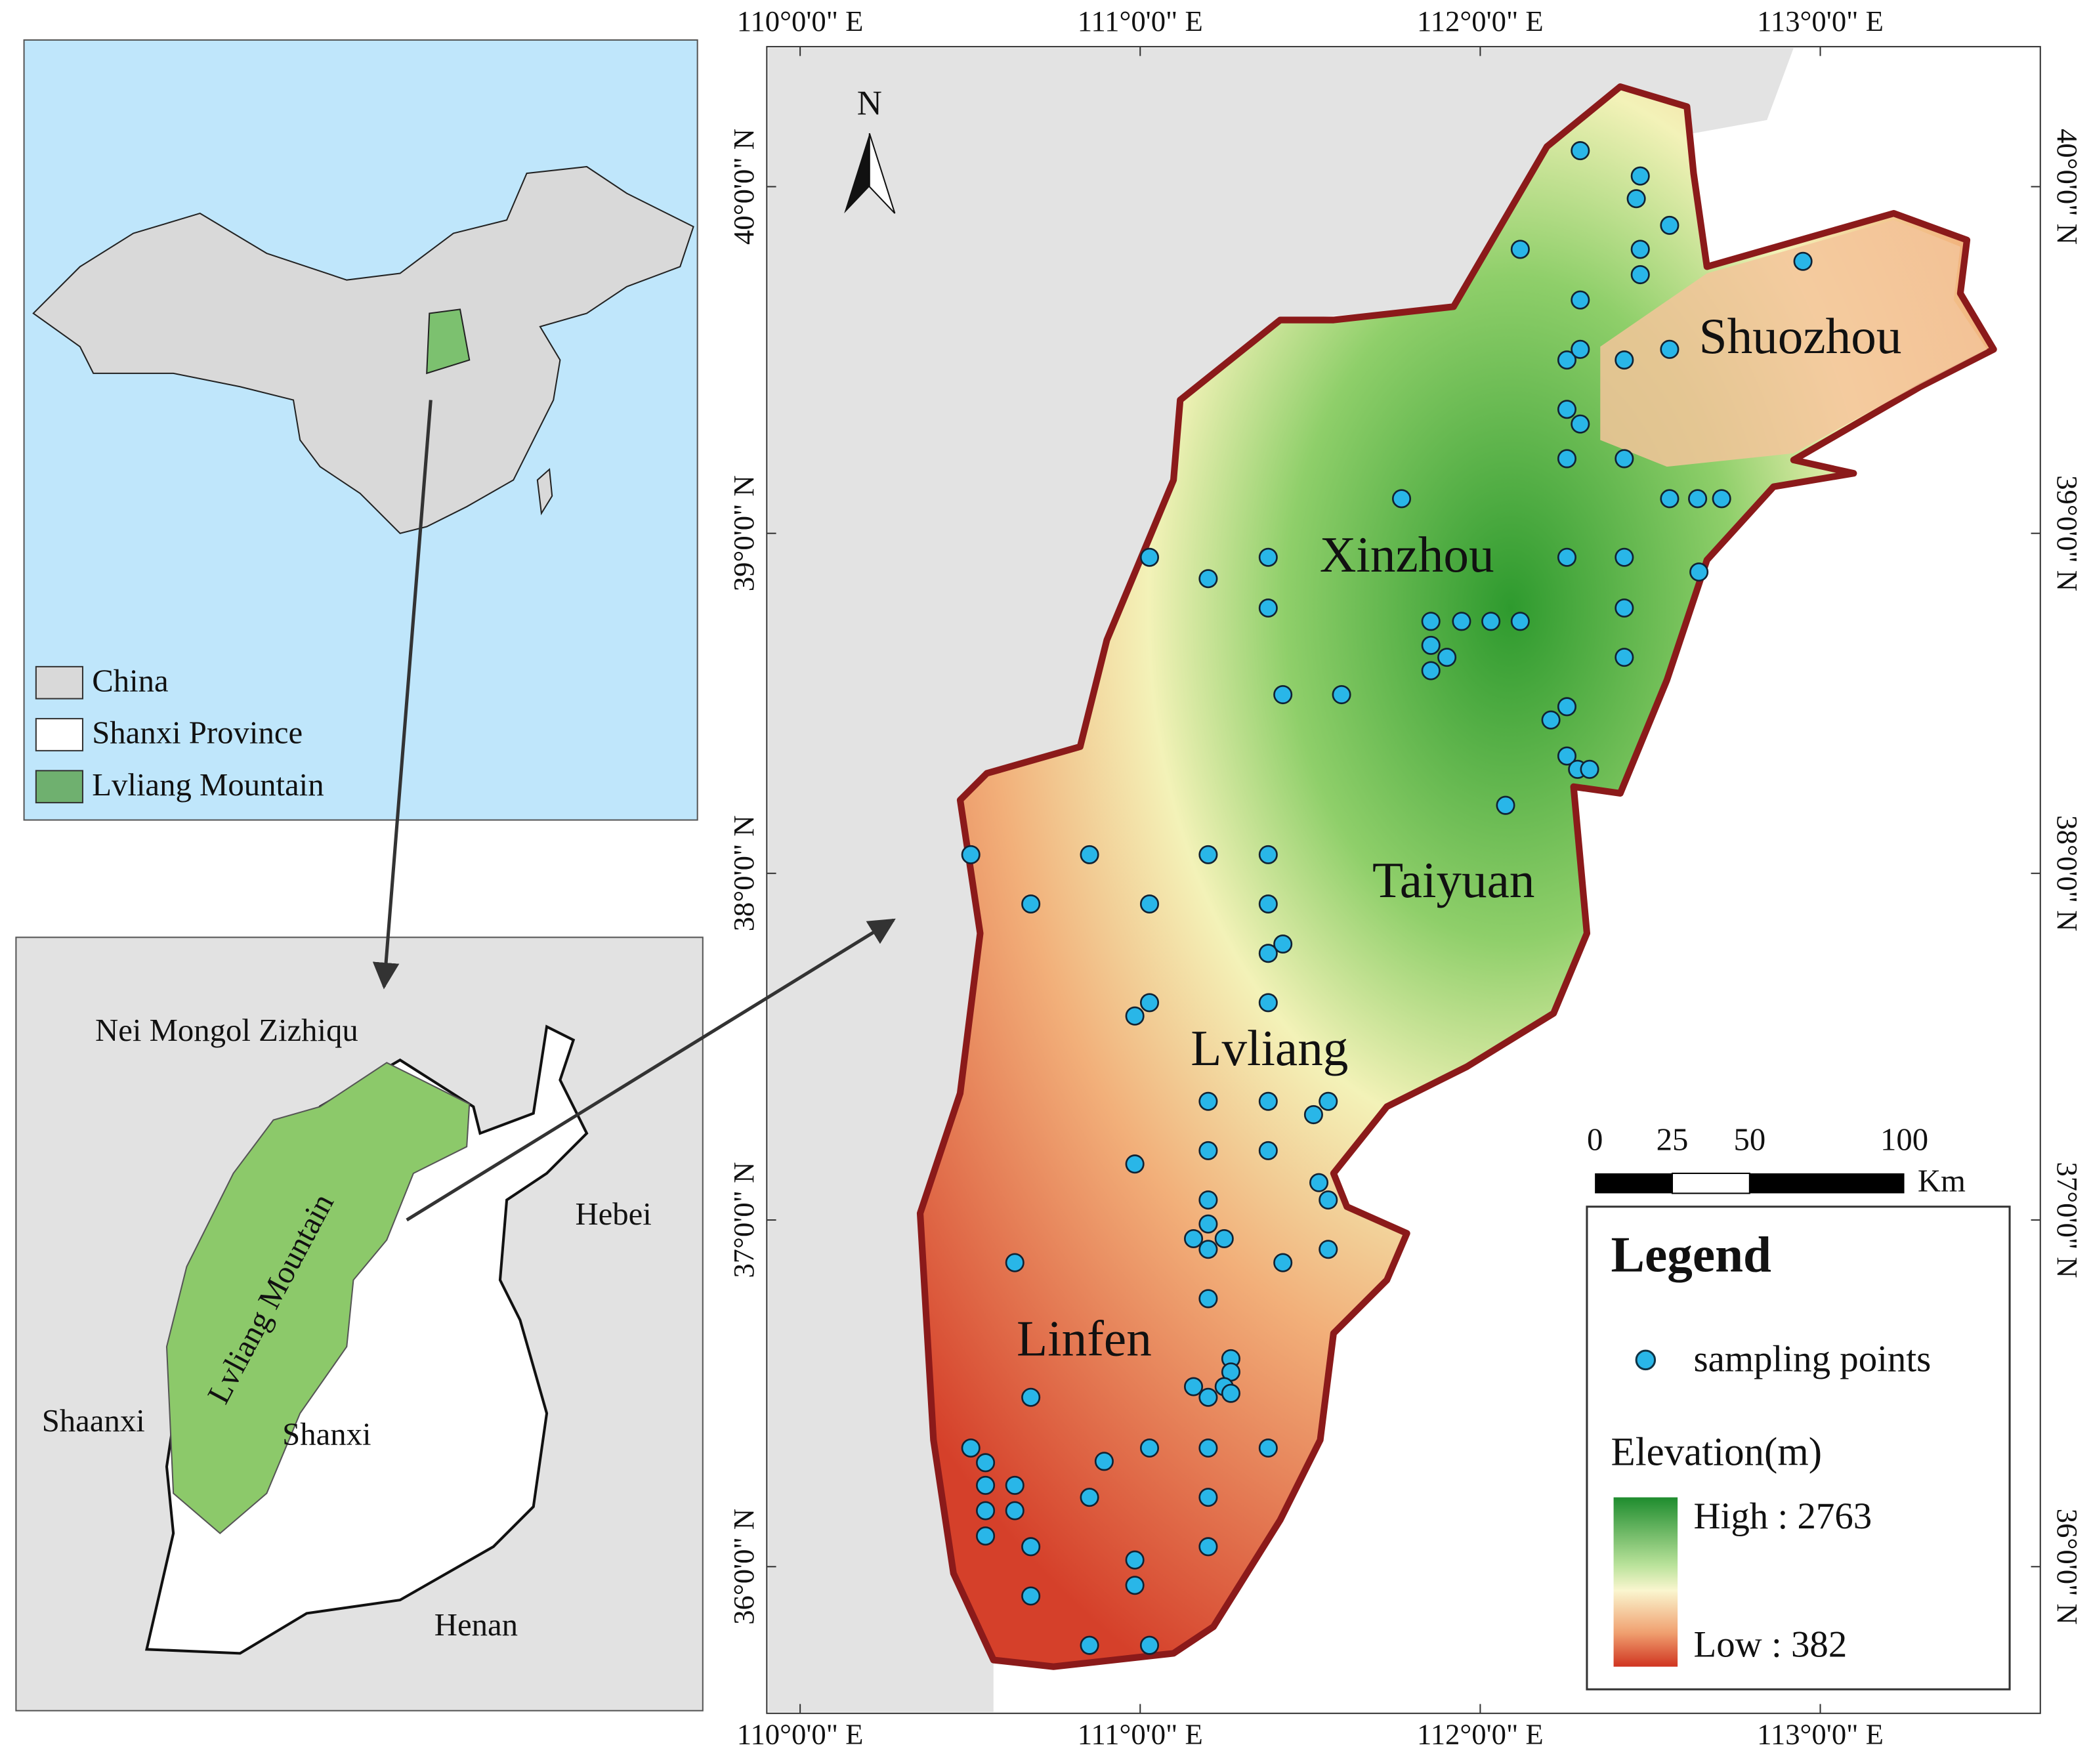 This screenshot has width=2091, height=1764. I want to click on taiwan-shape, so click(544, 492).